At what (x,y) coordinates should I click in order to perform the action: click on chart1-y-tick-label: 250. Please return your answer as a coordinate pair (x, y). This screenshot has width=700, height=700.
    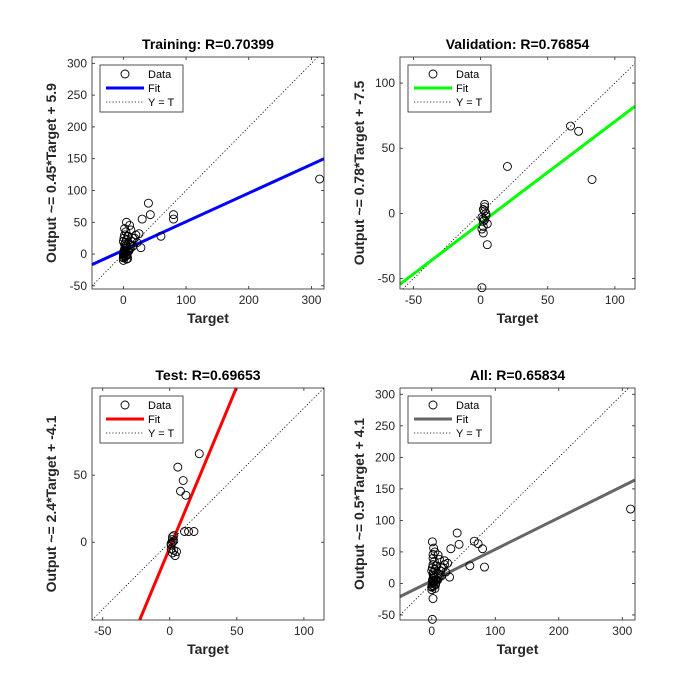
    Looking at the image, I should click on (77, 95).